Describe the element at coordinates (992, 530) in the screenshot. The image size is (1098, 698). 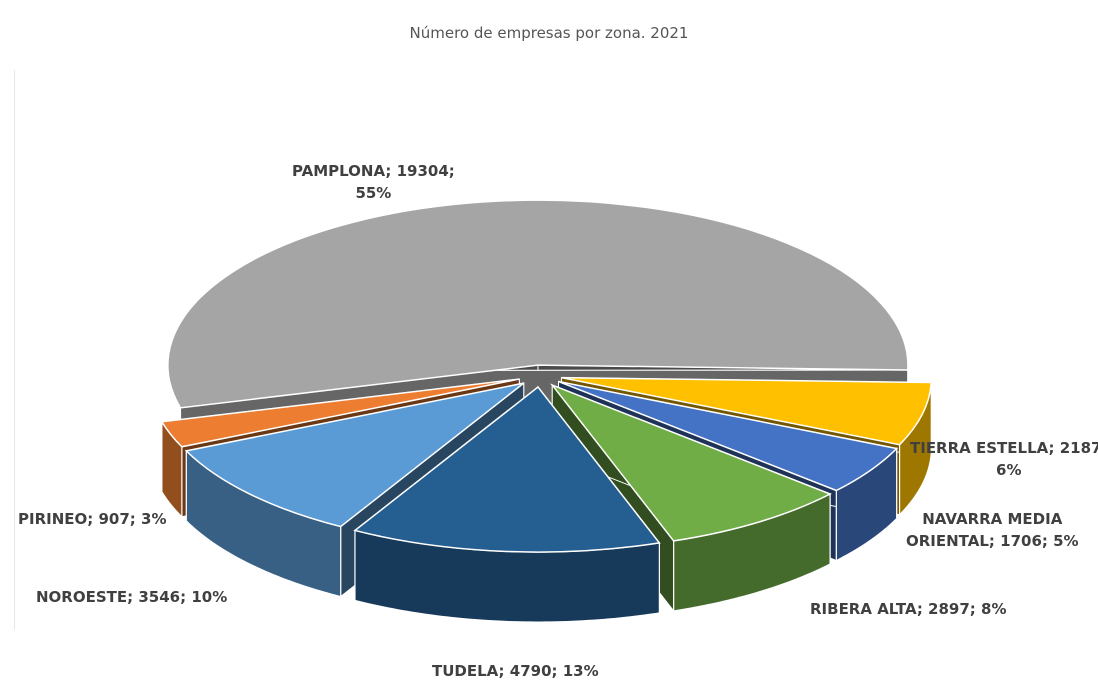
I see `label-navarra-media-oriental: NAVARRA MEDIA ORIENTAL; 1706; 5%` at that location.